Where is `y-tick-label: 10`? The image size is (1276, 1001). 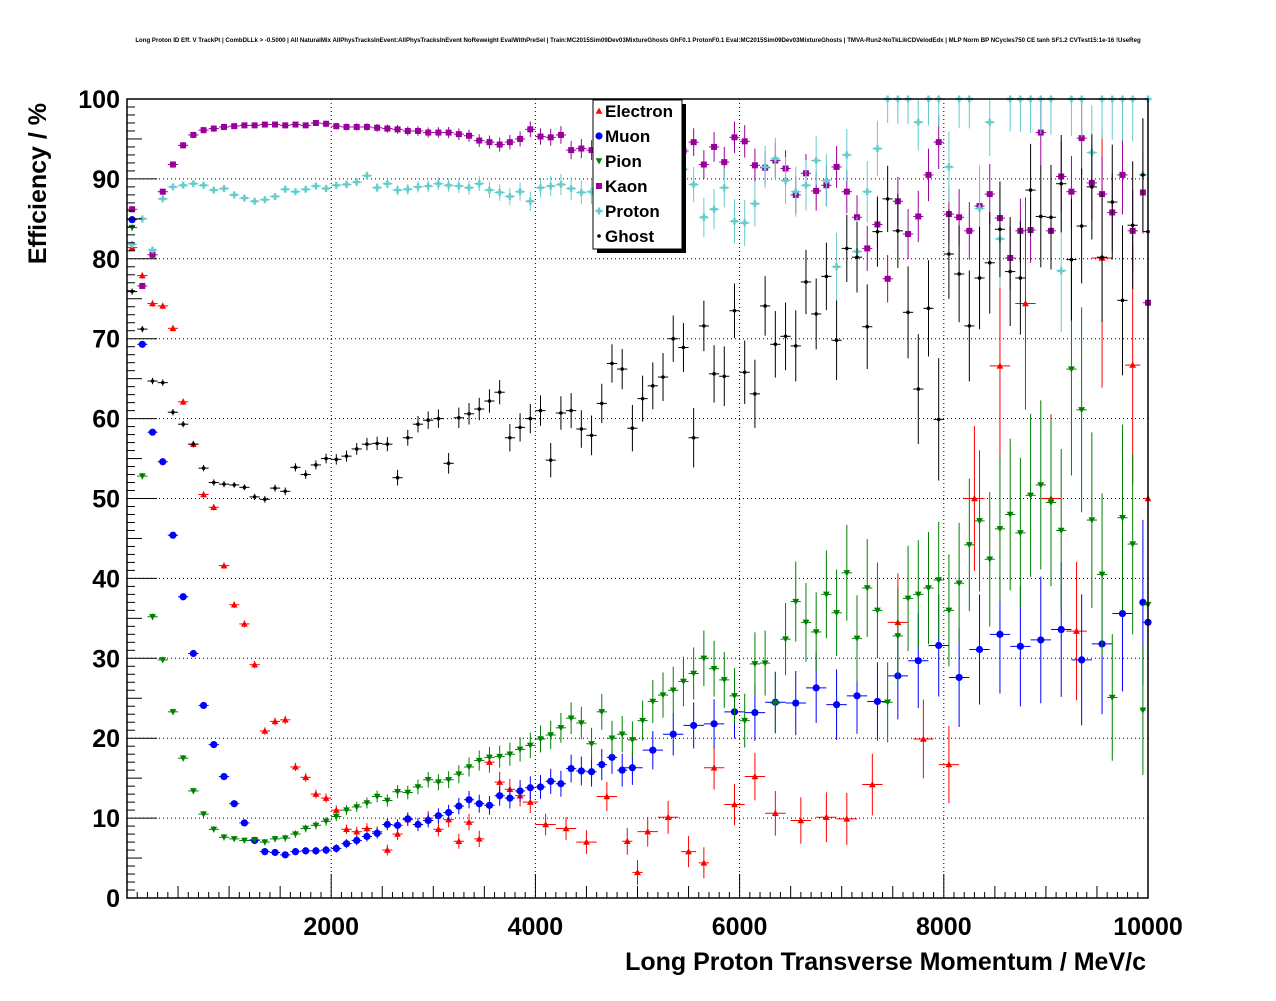 y-tick-label: 10 is located at coordinates (106, 819).